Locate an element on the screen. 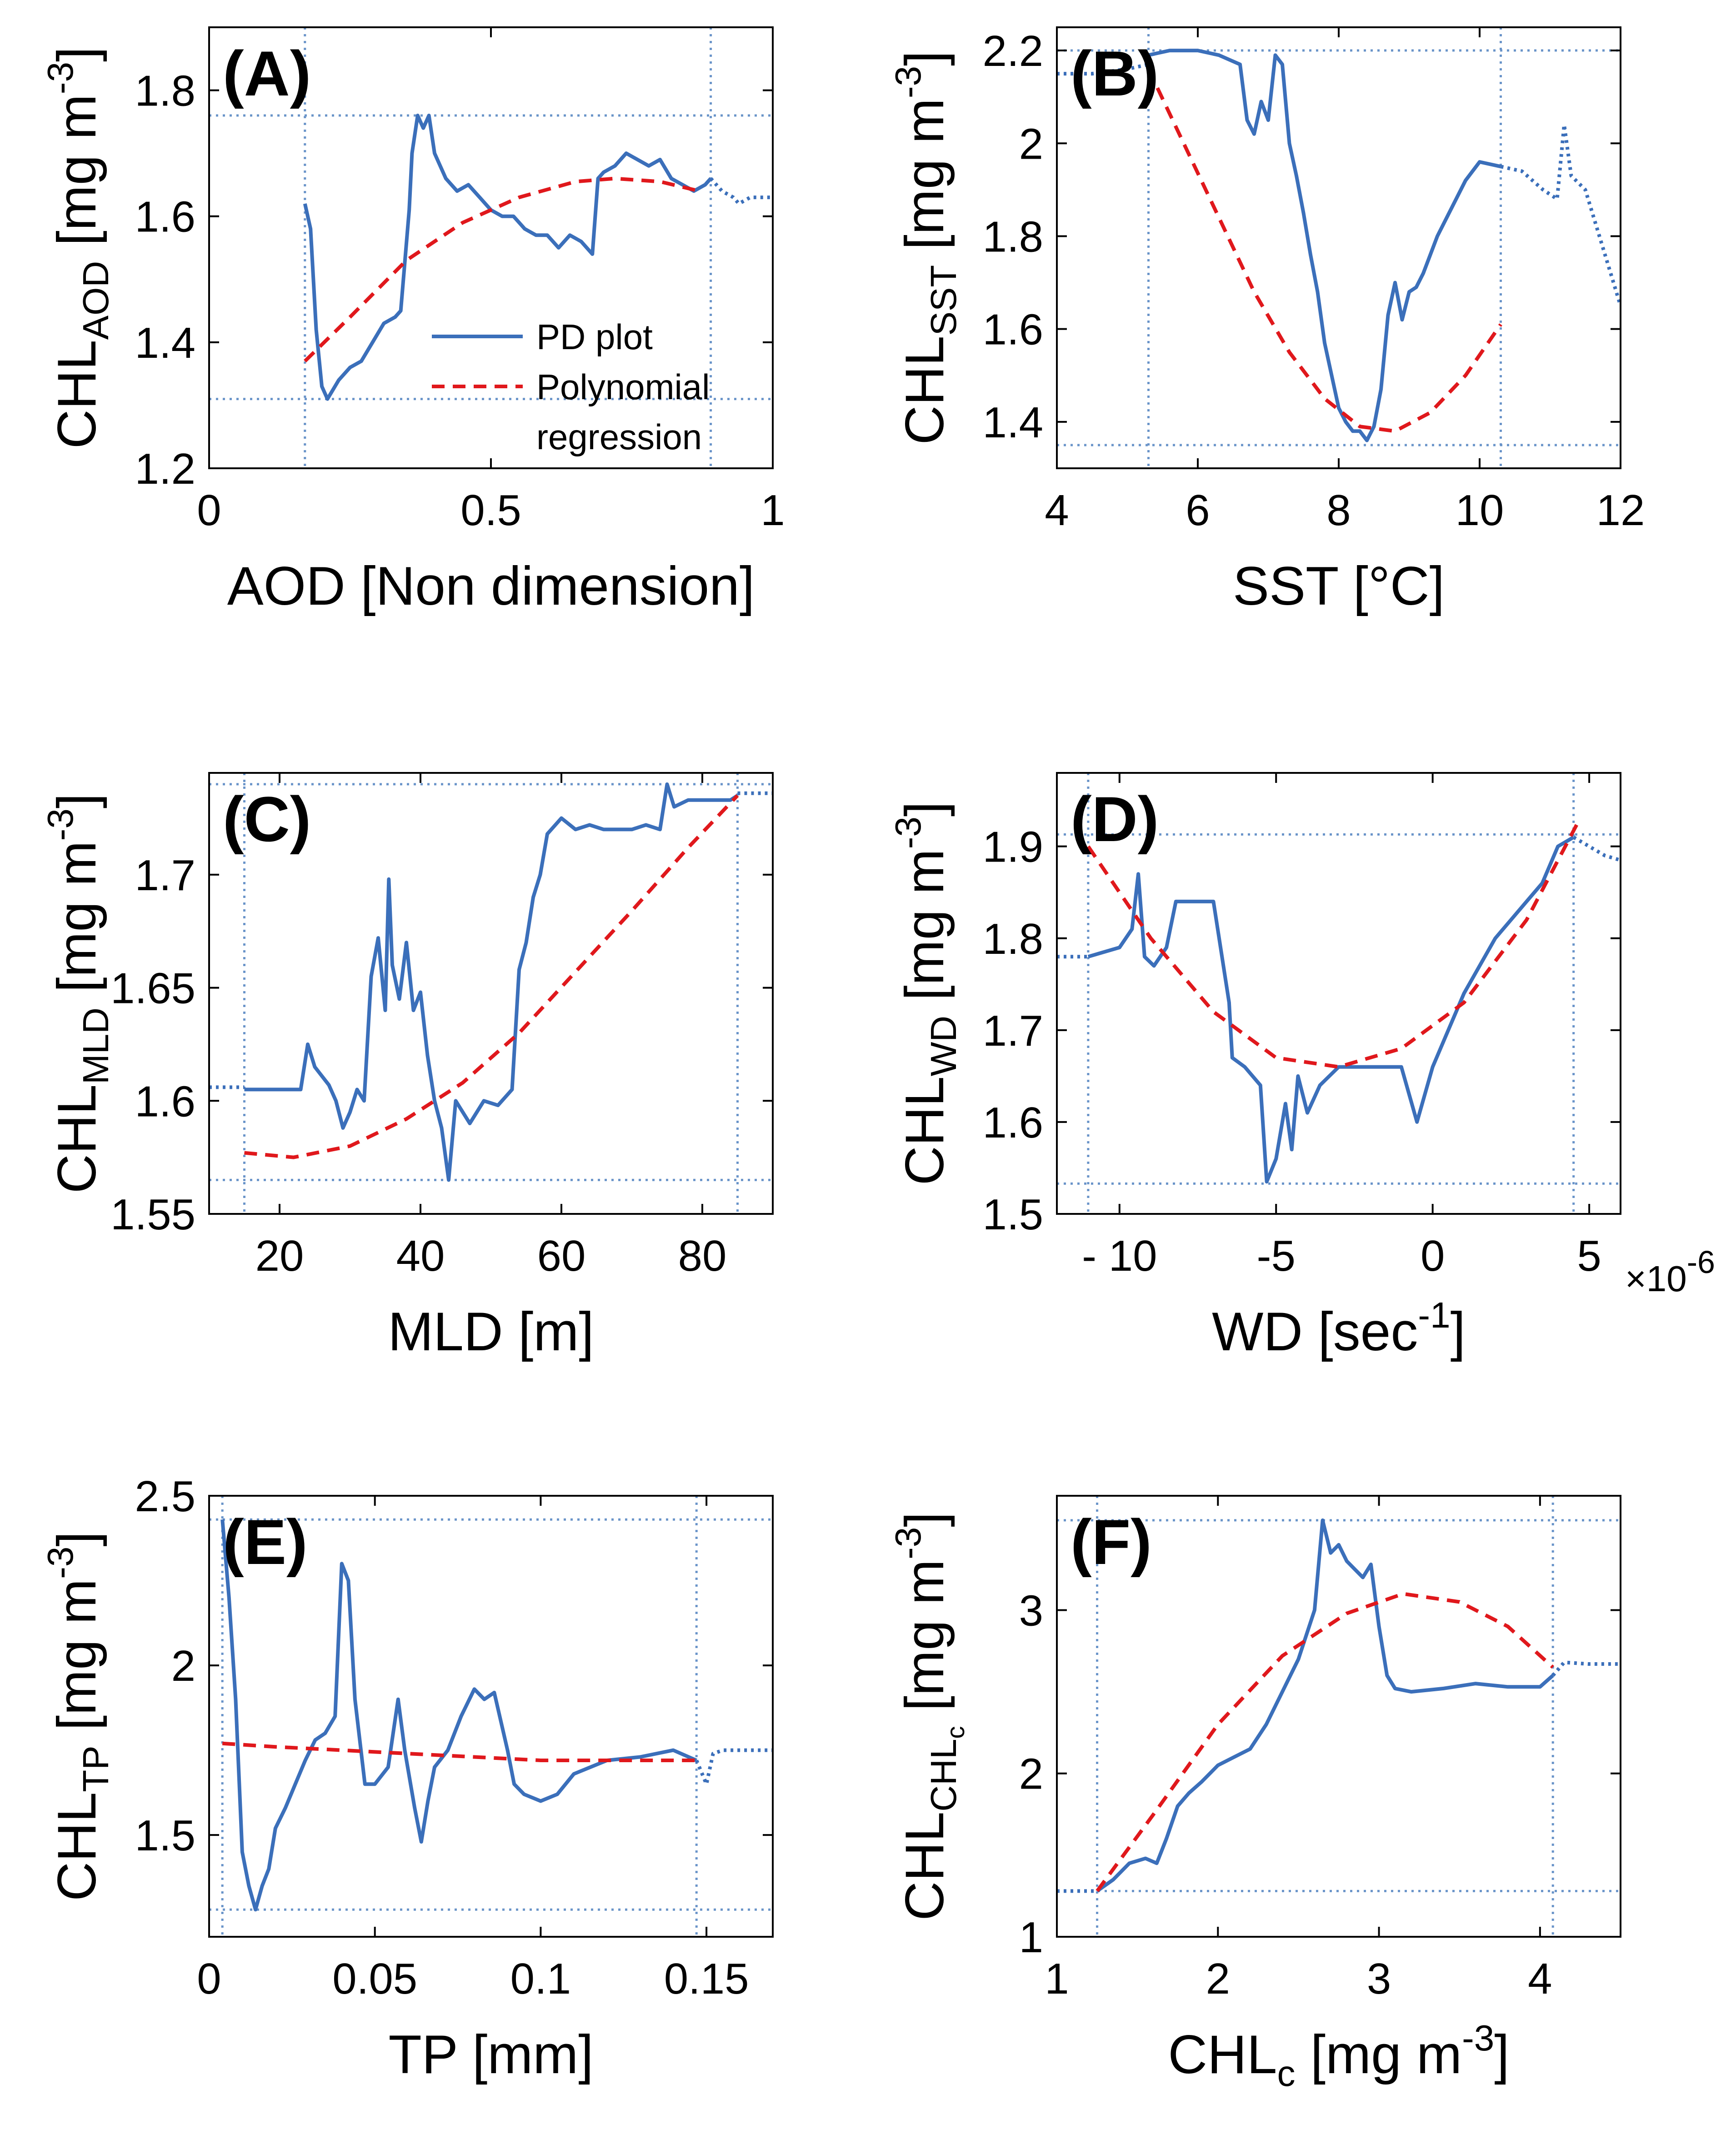  x-tick-label: 40 is located at coordinates (420, 1256).